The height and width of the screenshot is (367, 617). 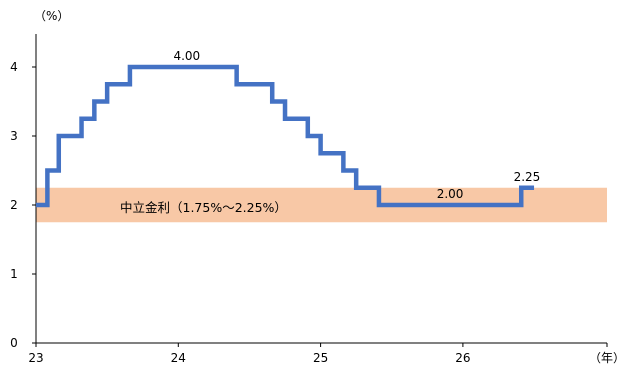 What do you see at coordinates (51, 16) in the screenshot?
I see `y-axis-unit-label: （%）` at bounding box center [51, 16].